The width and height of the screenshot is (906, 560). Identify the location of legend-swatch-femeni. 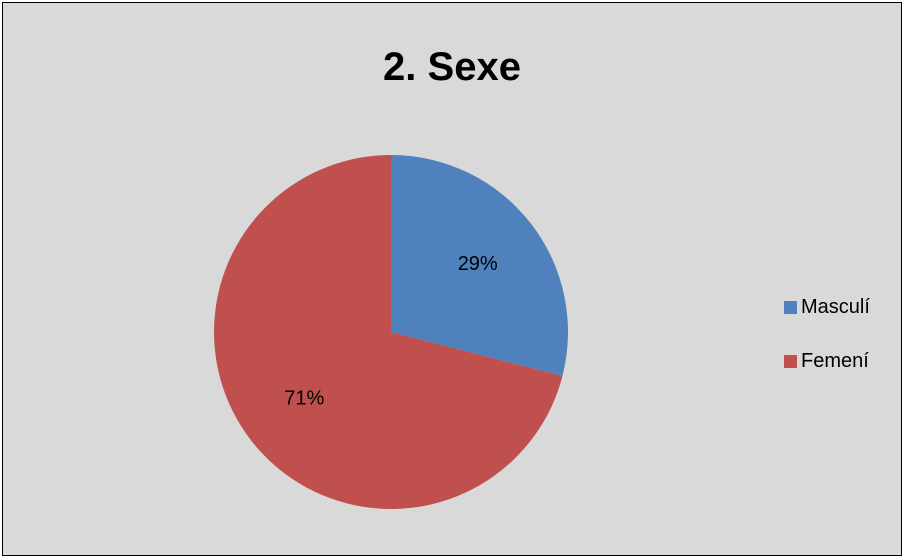
(790, 361).